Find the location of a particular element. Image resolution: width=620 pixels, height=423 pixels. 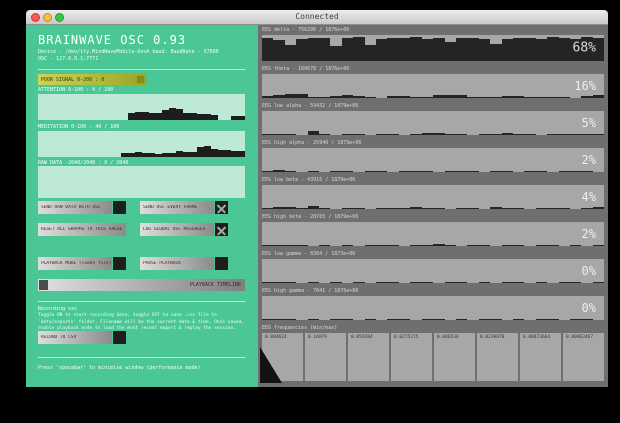

meditation-label: MEDITATION 0-100 : 40 / 100 is located at coordinates (79, 127).